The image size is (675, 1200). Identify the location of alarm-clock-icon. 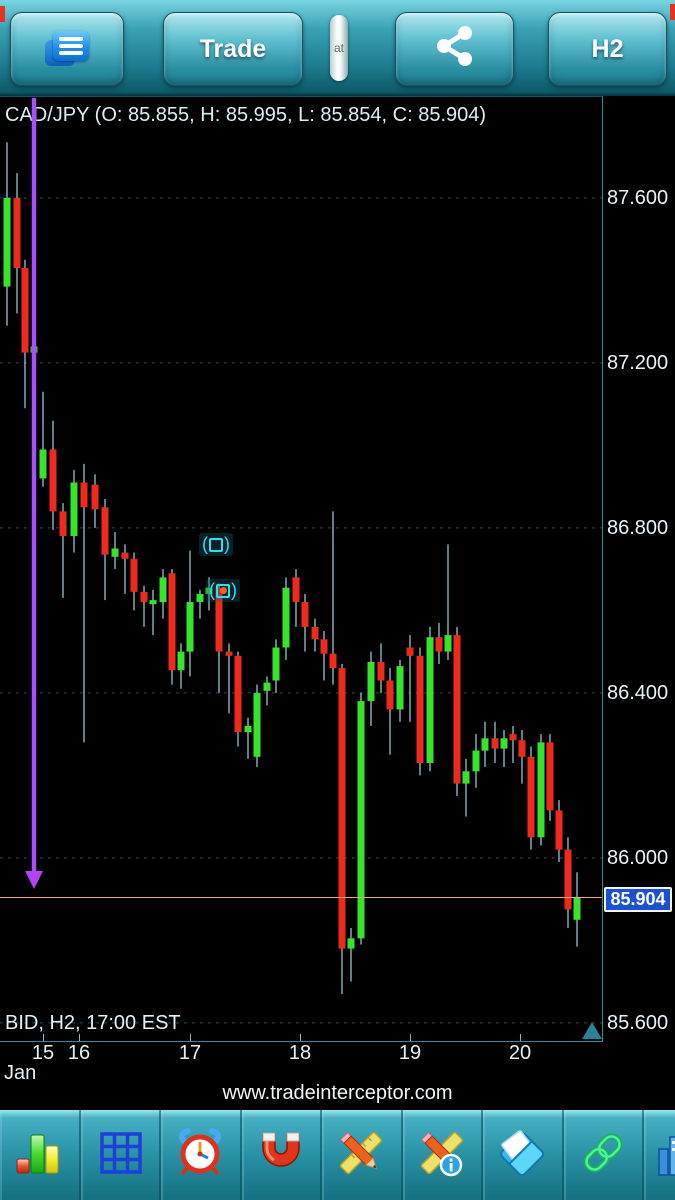
(200, 1155).